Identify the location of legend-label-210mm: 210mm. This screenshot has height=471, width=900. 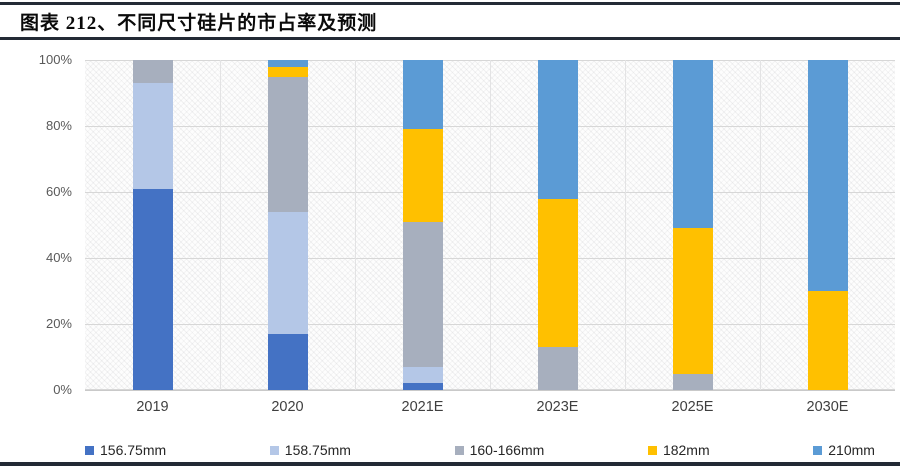
(851, 450).